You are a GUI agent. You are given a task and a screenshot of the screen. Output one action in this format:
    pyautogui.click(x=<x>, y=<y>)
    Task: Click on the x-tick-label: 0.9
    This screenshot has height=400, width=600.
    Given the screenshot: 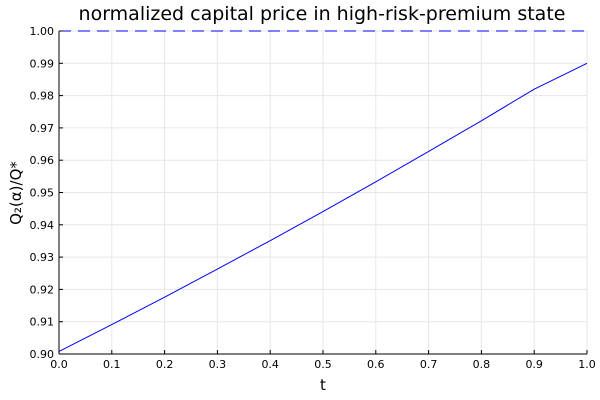 What is the action you would take?
    pyautogui.click(x=534, y=364)
    